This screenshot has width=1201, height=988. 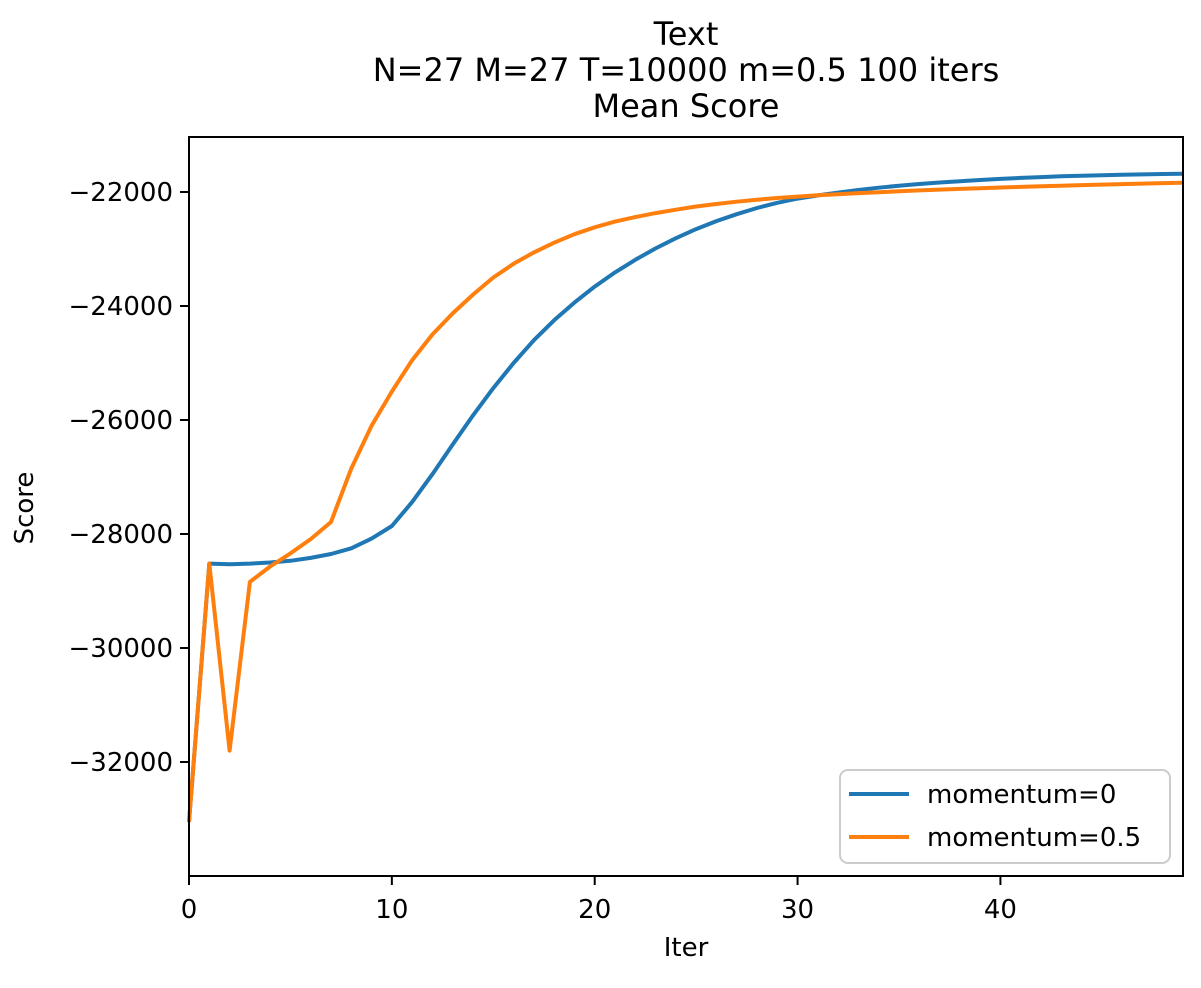 I want to click on legend-label-momentum-0-5: momentum=0.5, so click(x=1034, y=838).